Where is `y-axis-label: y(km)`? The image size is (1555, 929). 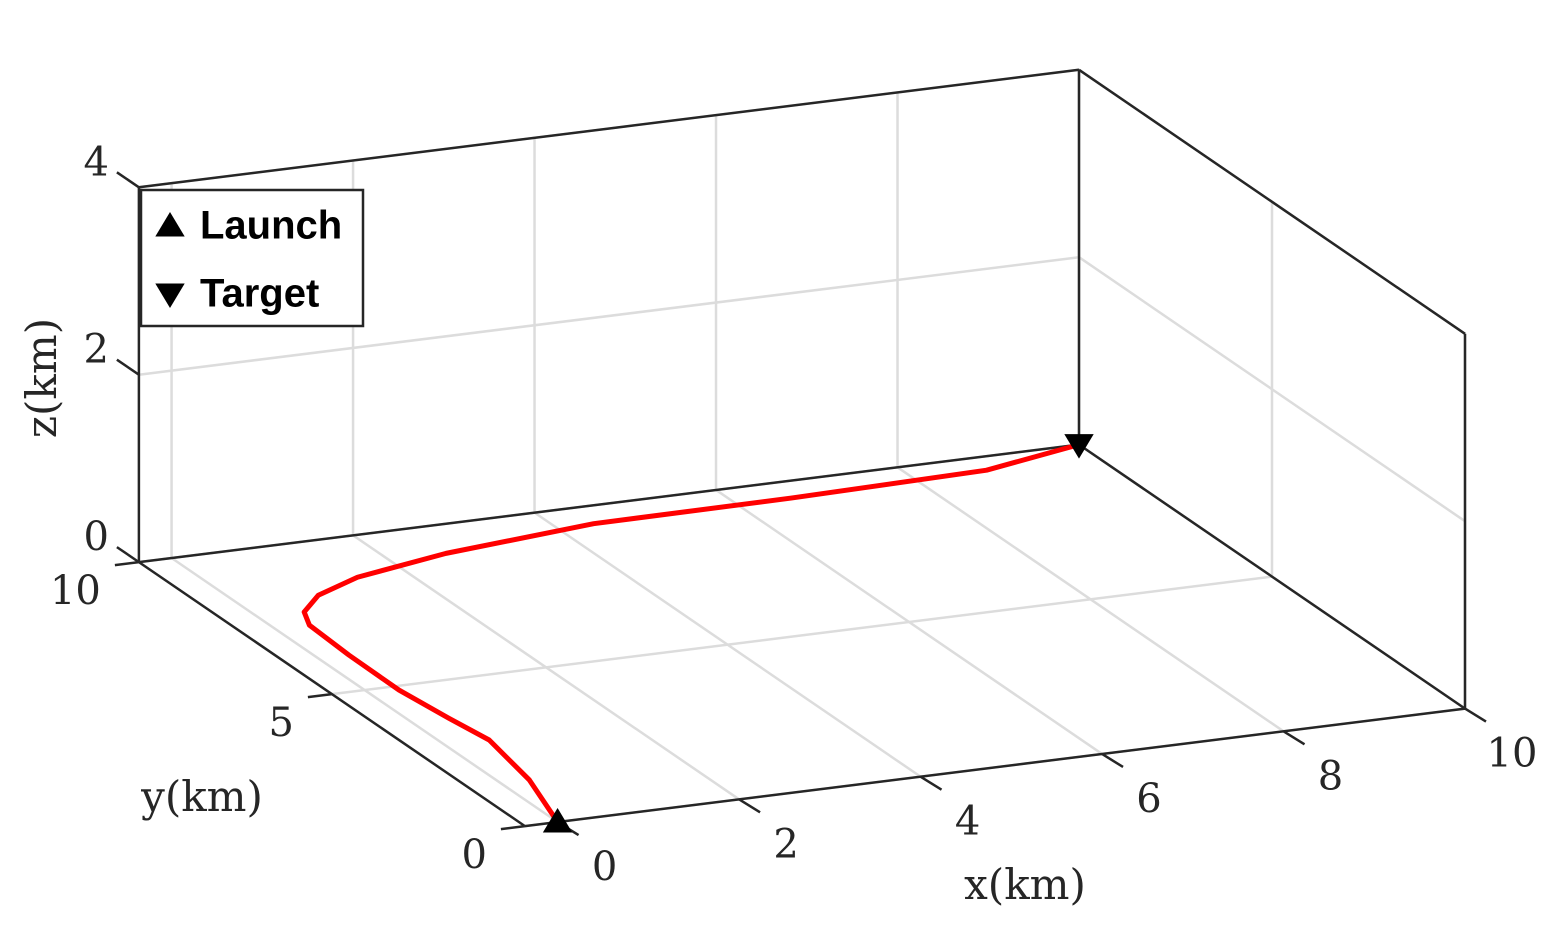 y-axis-label: y(km) is located at coordinates (201, 796).